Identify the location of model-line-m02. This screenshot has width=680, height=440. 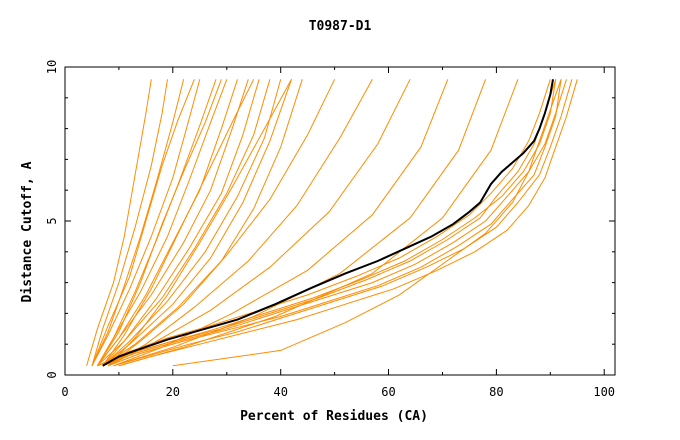
(129, 222).